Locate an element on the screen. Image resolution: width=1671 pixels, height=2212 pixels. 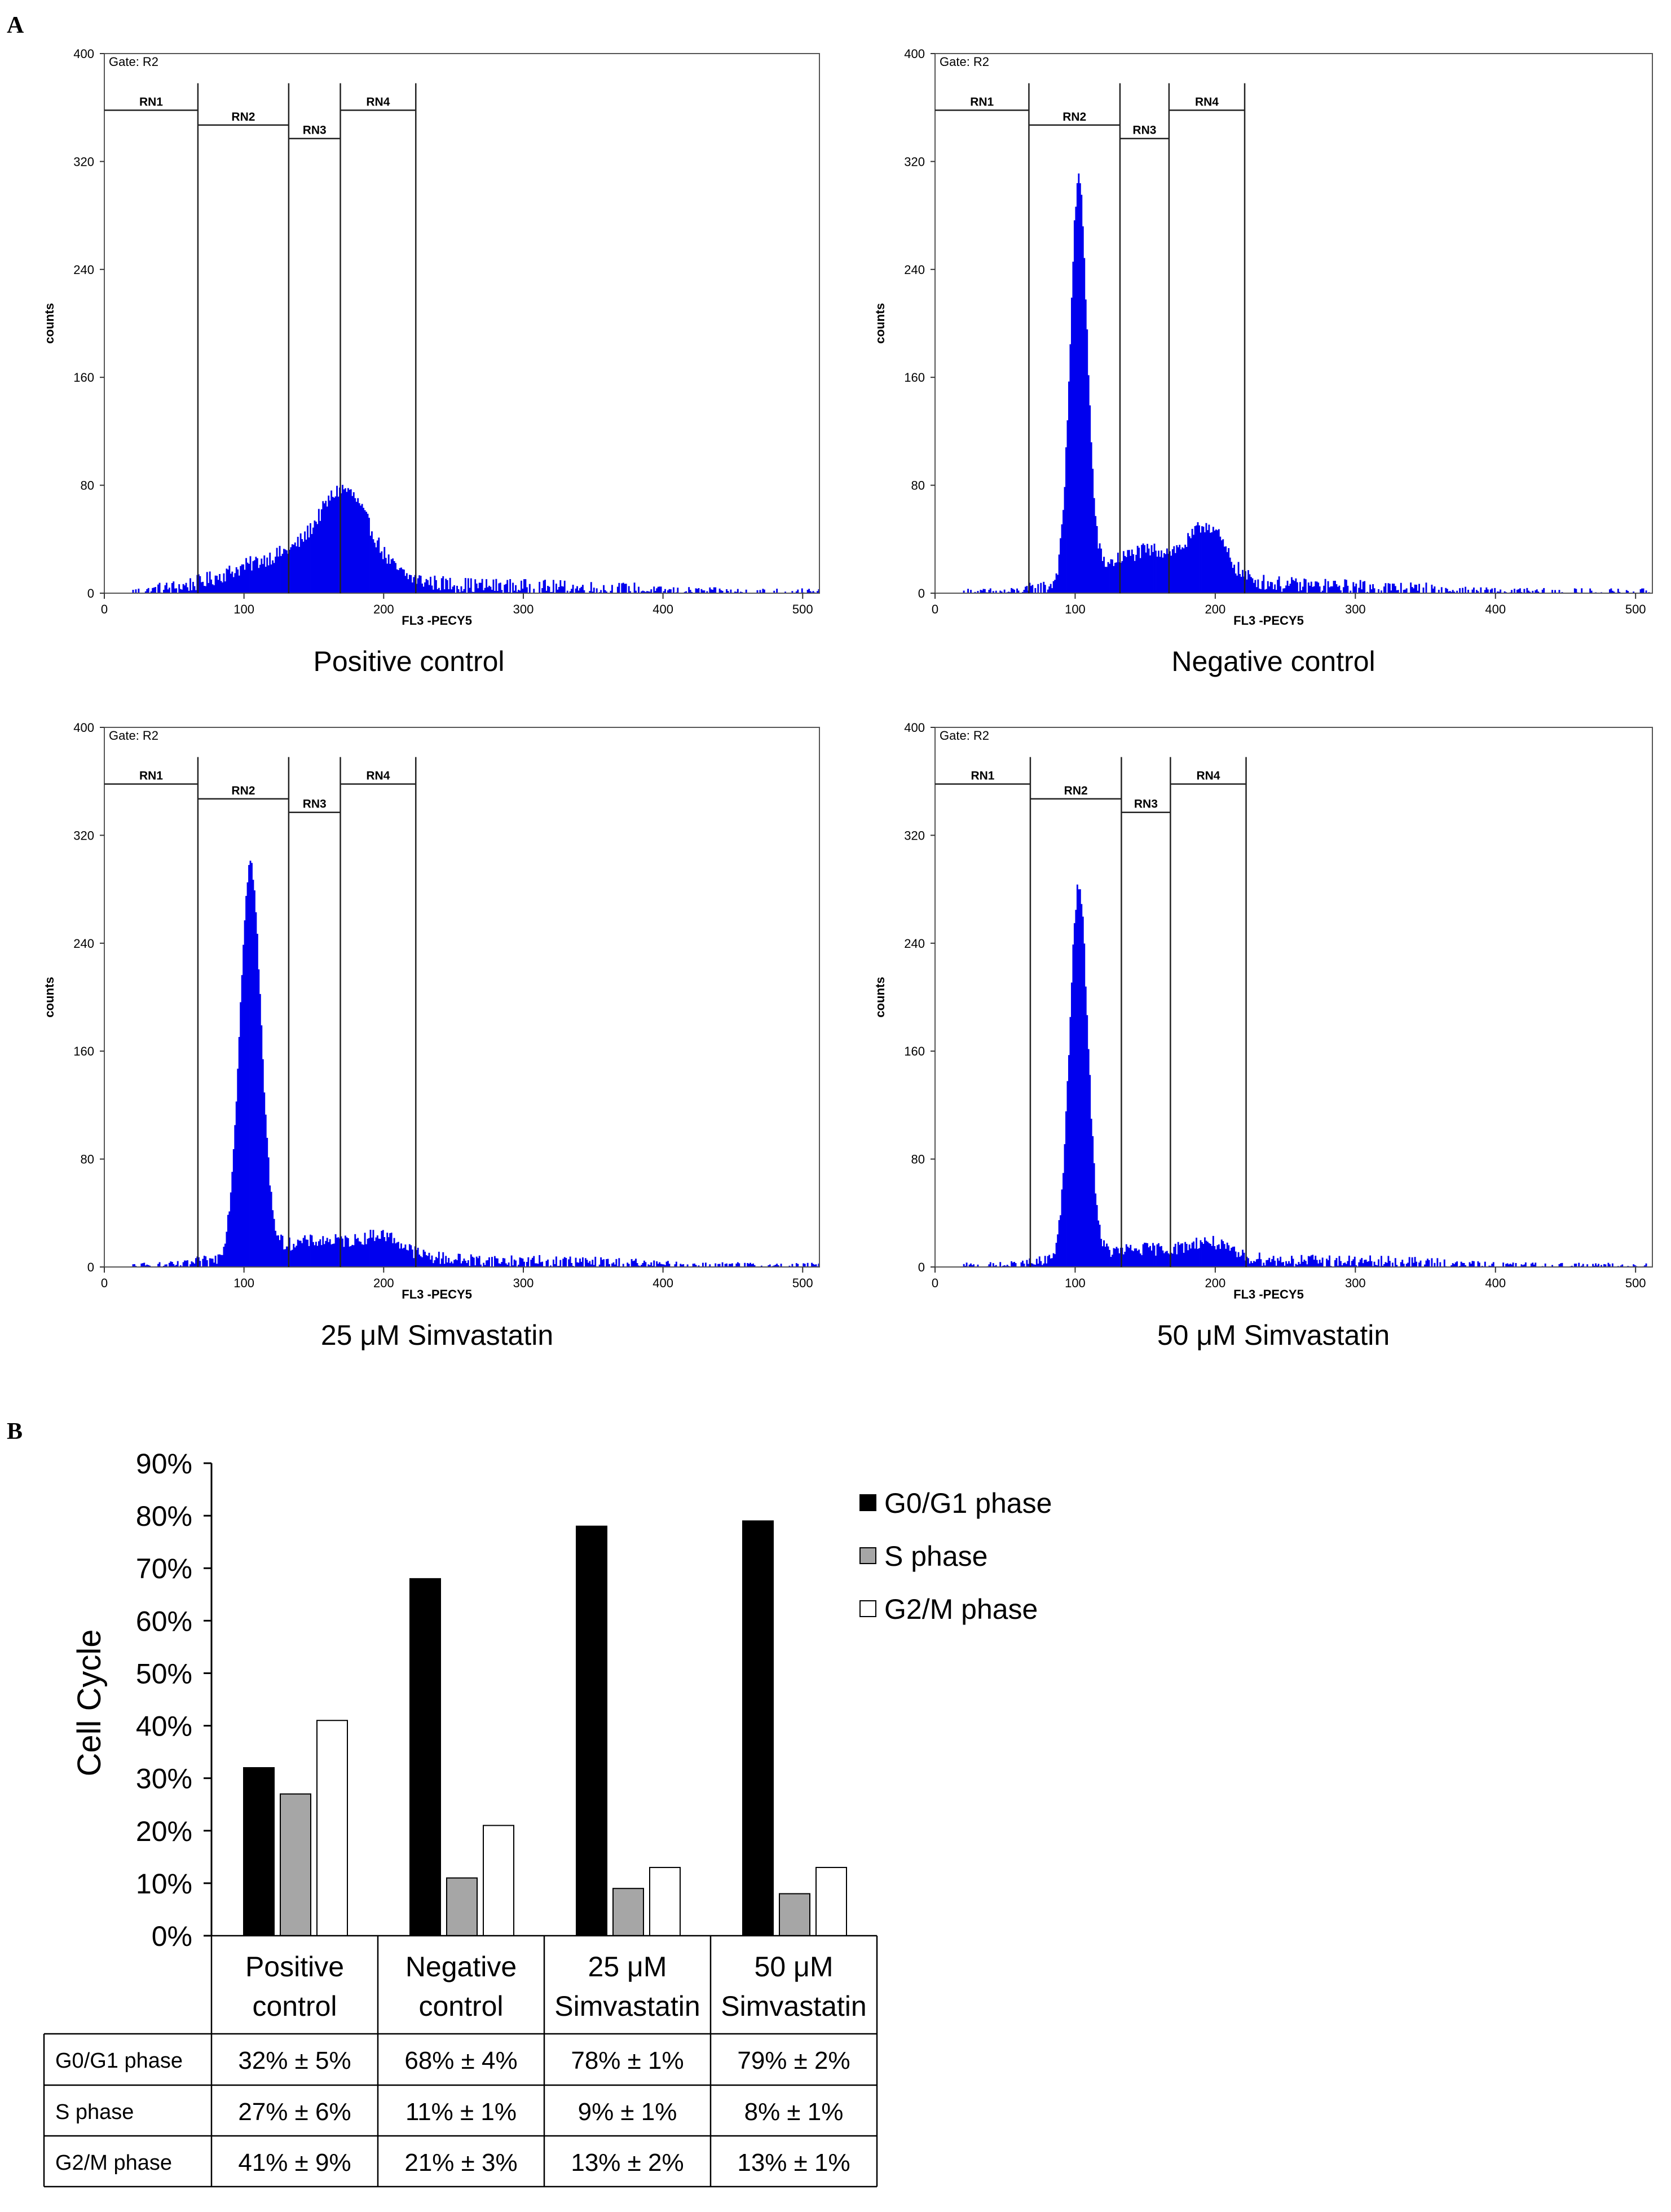
category-label: Simvastatin is located at coordinates (627, 2006).